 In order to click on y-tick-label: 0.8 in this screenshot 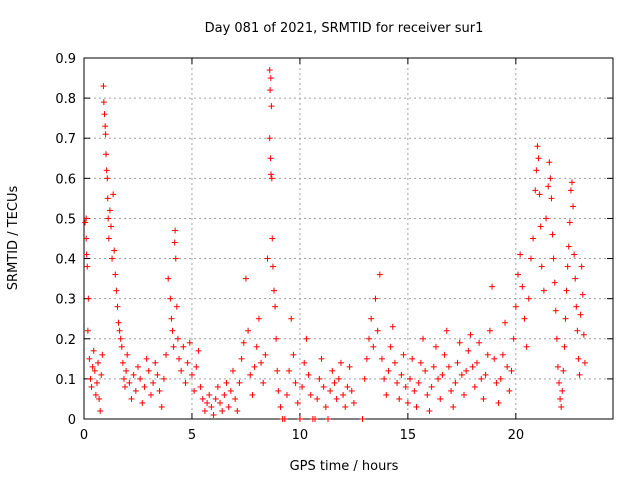, I will do `click(65, 99)`.